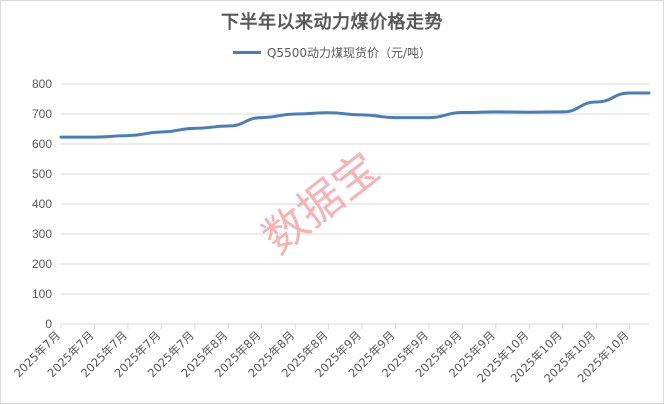  What do you see at coordinates (42, 204) in the screenshot?
I see `y-tick-label: 400` at bounding box center [42, 204].